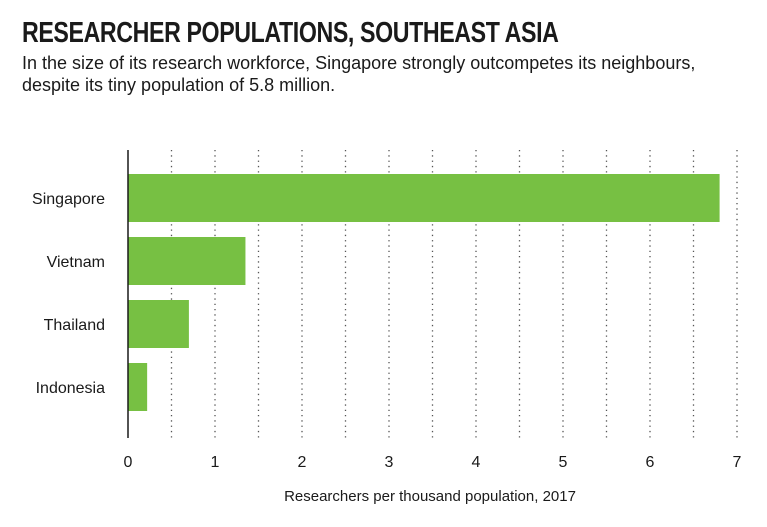  I want to click on category-labels: Singapore Vietnam Thailand Indonesia, so click(68, 294).